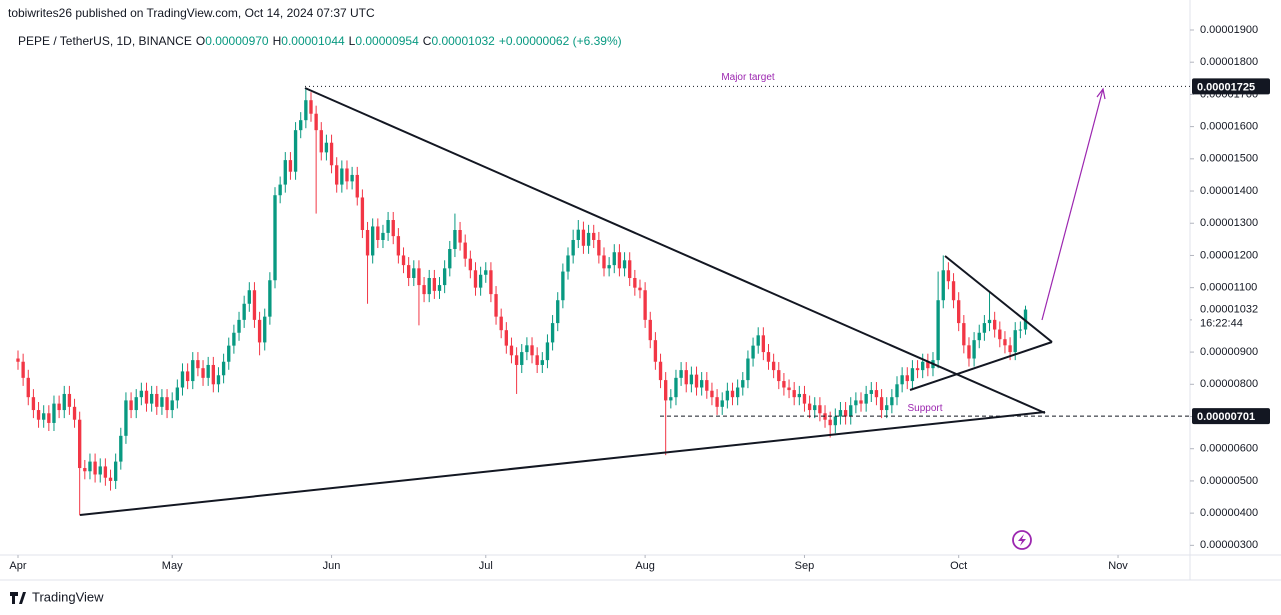 Image resolution: width=1281 pixels, height=615 pixels. I want to click on brand: TradingView, so click(57, 596).